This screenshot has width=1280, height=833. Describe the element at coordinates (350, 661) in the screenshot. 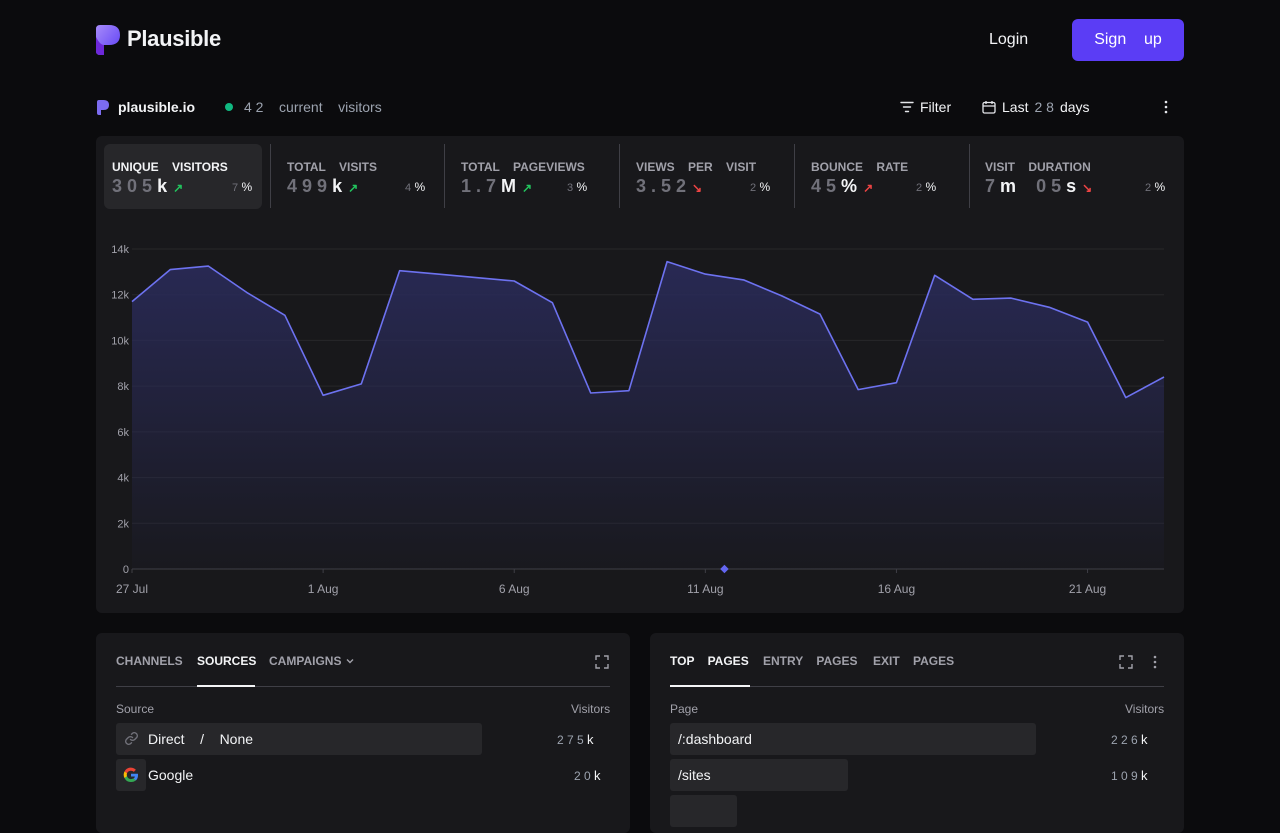

I see `chevron-down-icon` at that location.